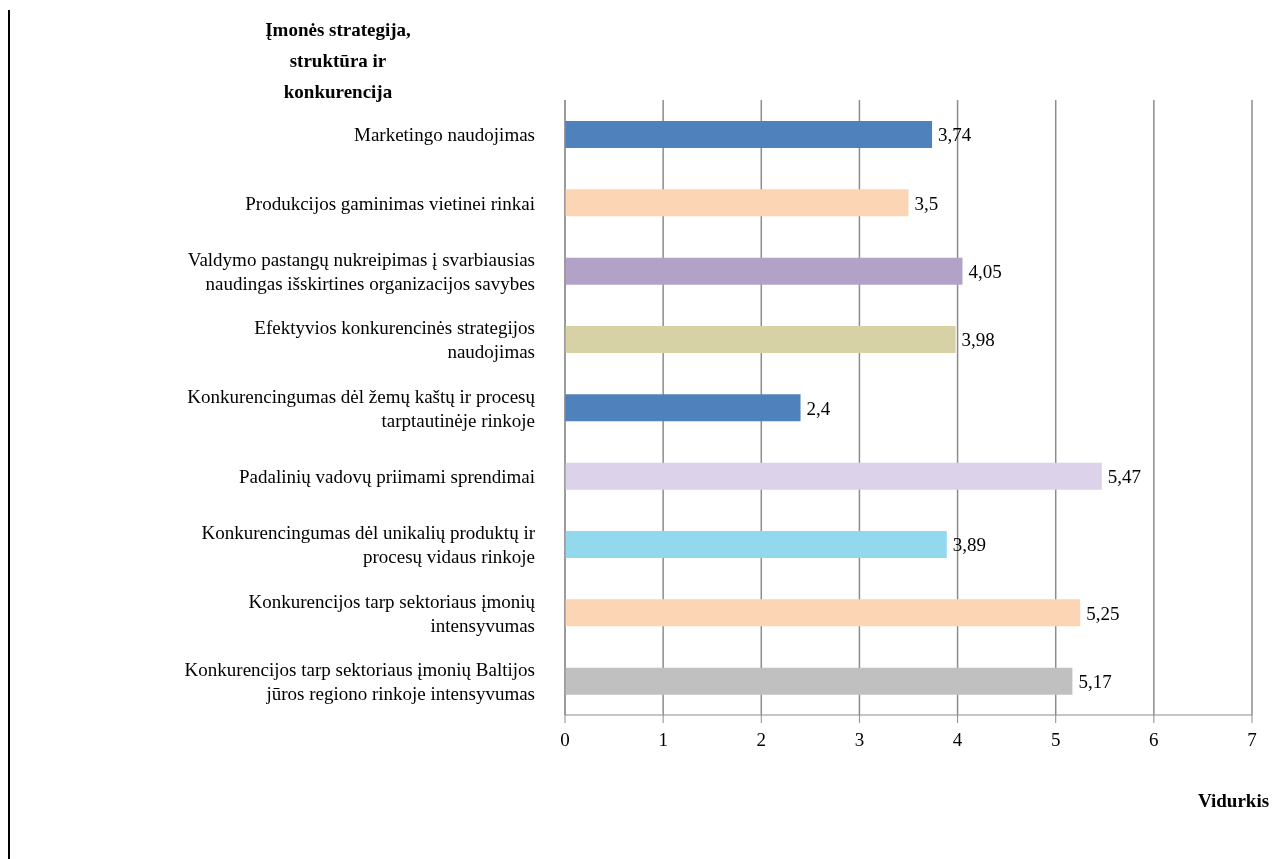 The height and width of the screenshot is (859, 1288). Describe the element at coordinates (386, 476) in the screenshot. I see `y-tick-label: Padalinių vadovų priimami sprendimai` at that location.